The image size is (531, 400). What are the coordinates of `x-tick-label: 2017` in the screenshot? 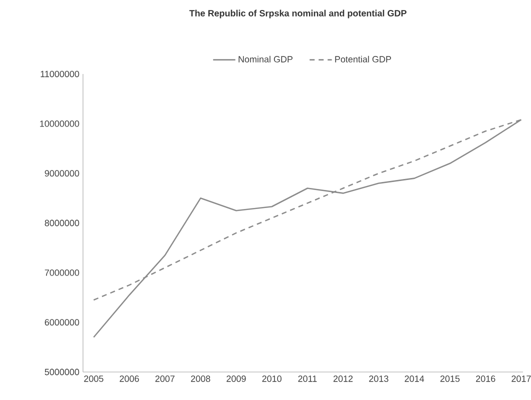 It's located at (521, 379).